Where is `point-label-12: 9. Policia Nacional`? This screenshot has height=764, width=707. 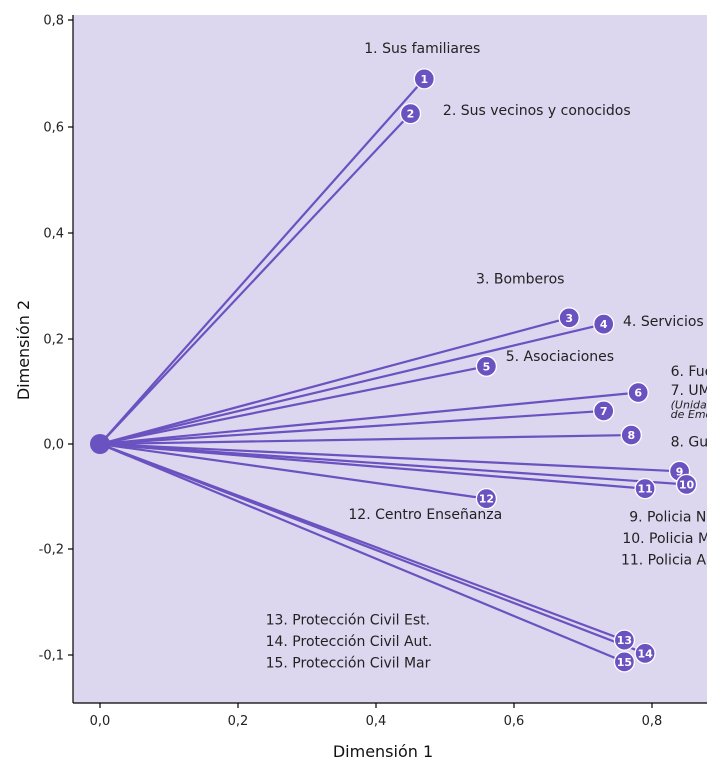
point-label-12: 9. Policia Nacional is located at coordinates (668, 518).